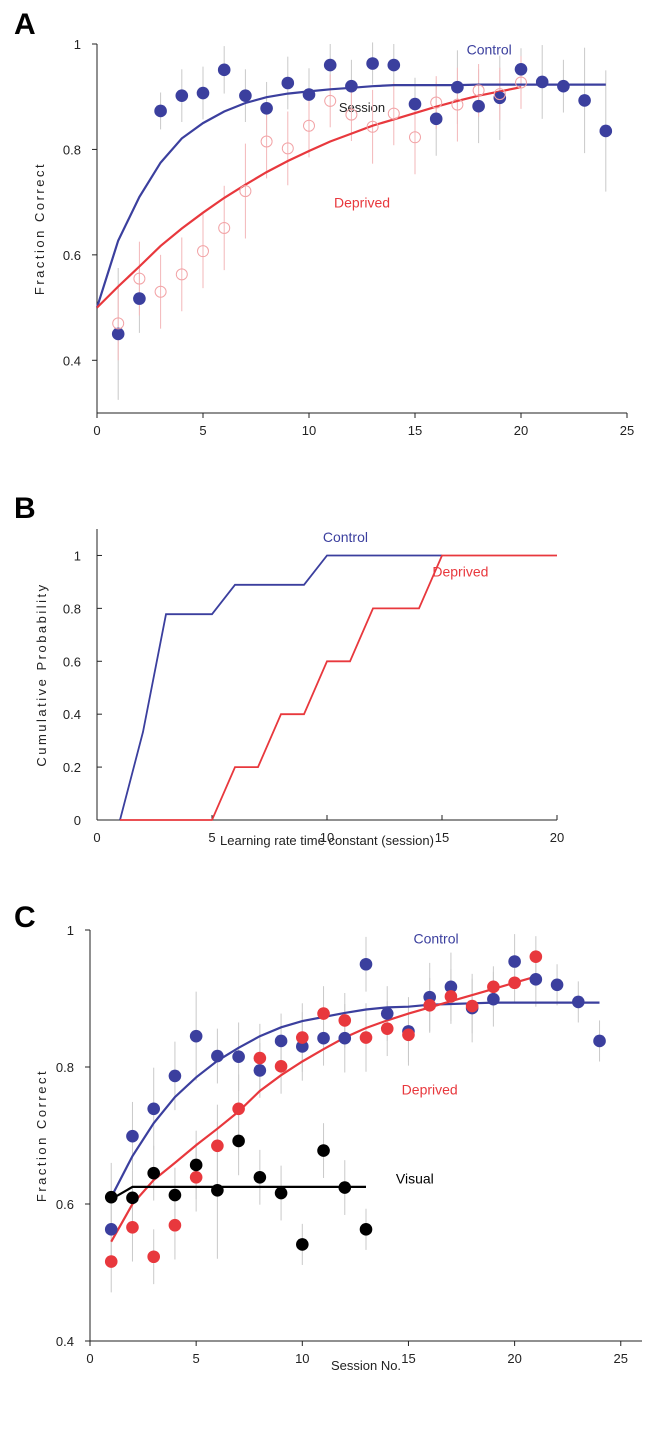  What do you see at coordinates (72, 767) in the screenshot?
I see `y-tick-label: 0.2` at bounding box center [72, 767].